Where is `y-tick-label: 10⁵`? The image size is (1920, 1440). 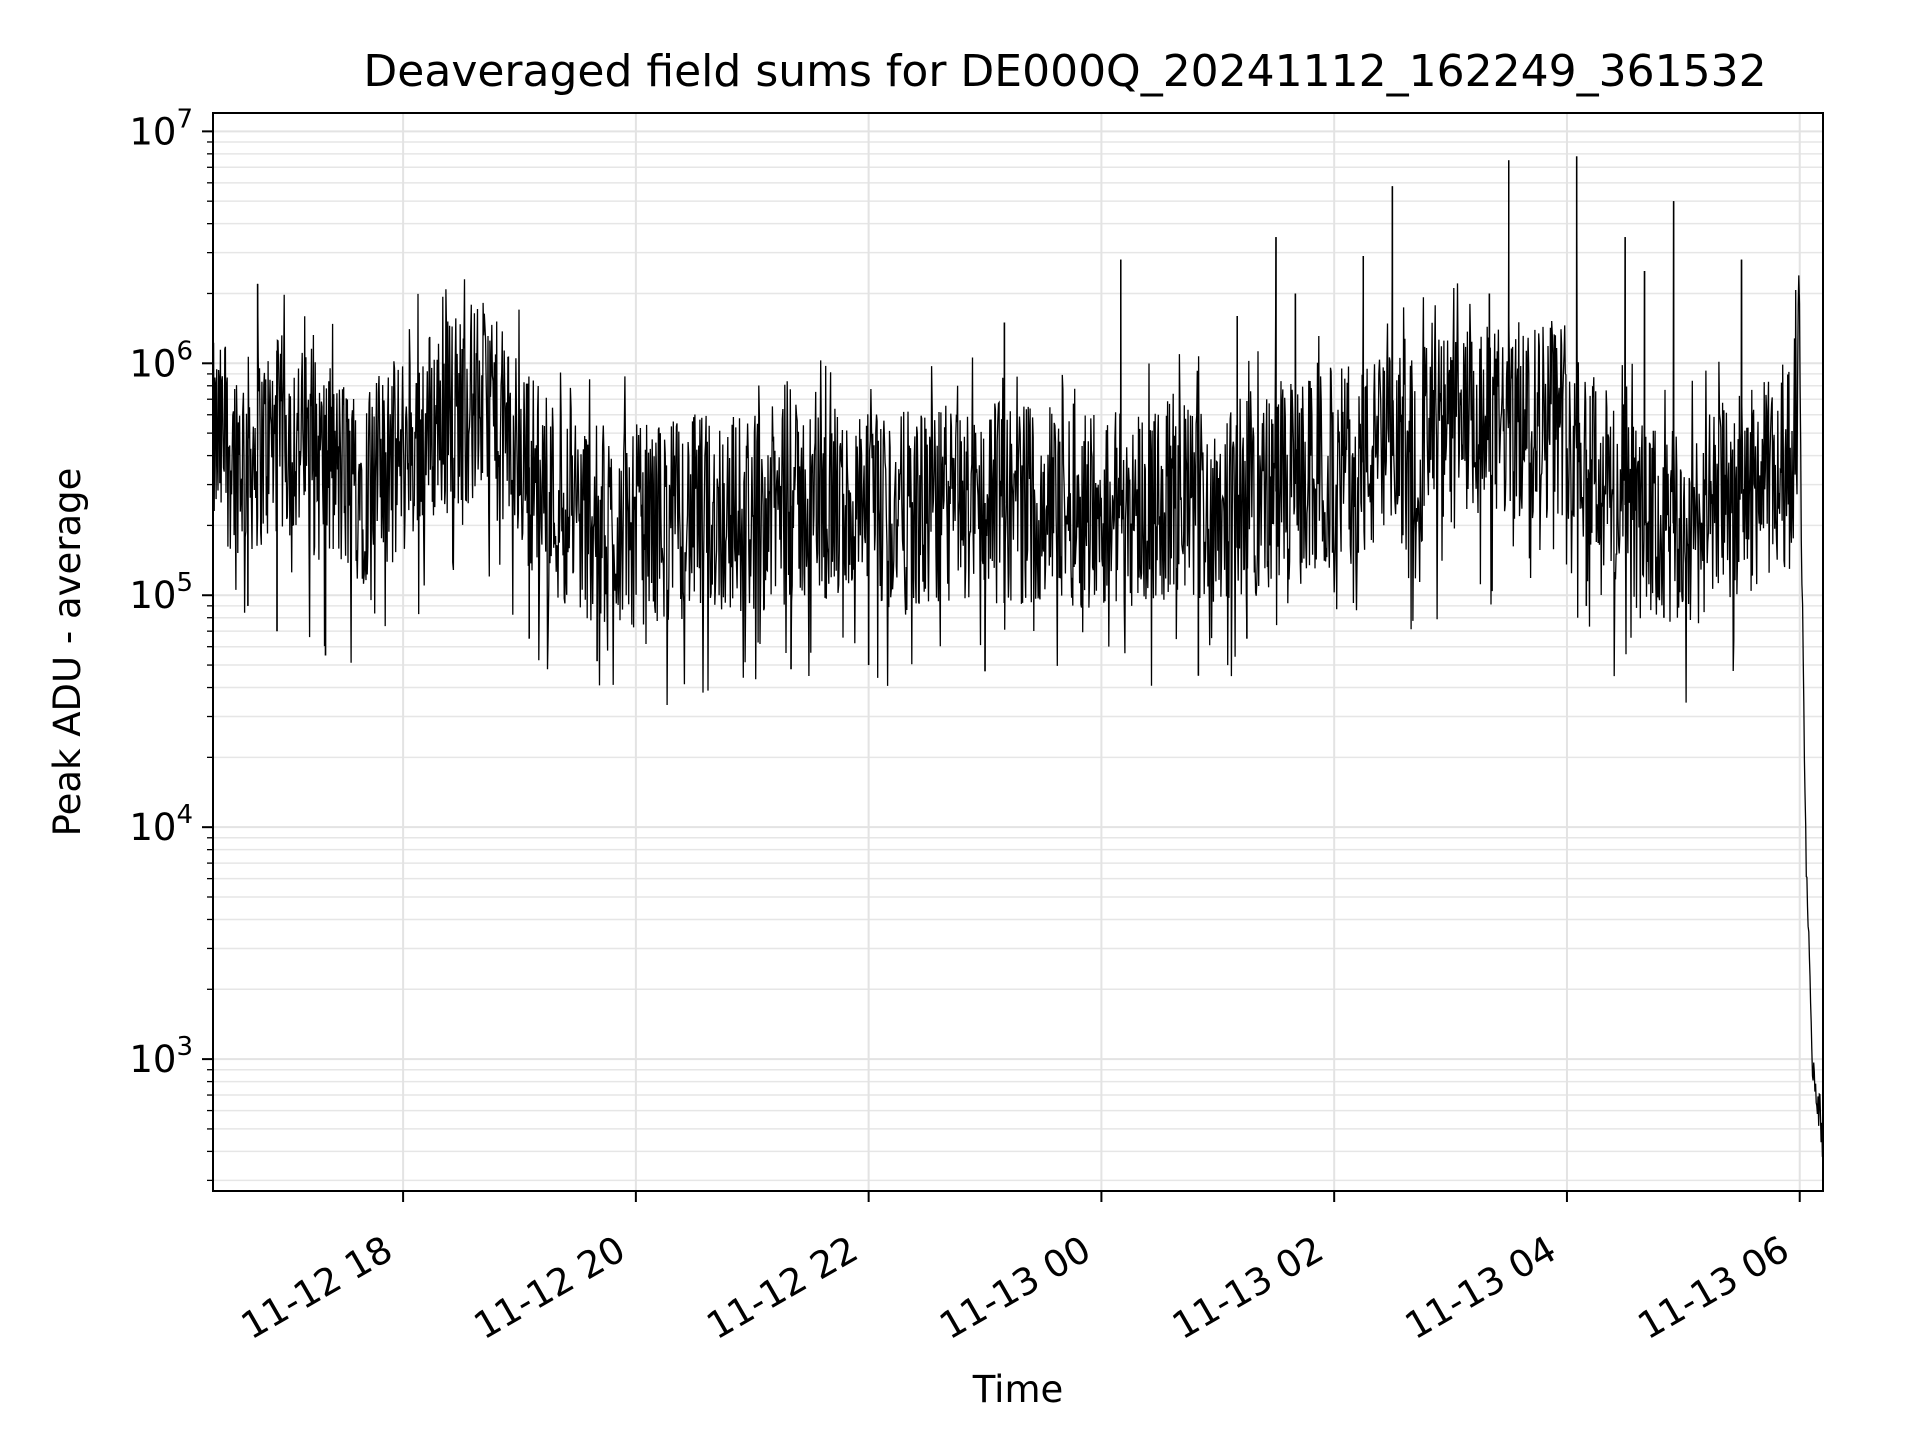 y-tick-label: 10⁵ is located at coordinates (161, 592).